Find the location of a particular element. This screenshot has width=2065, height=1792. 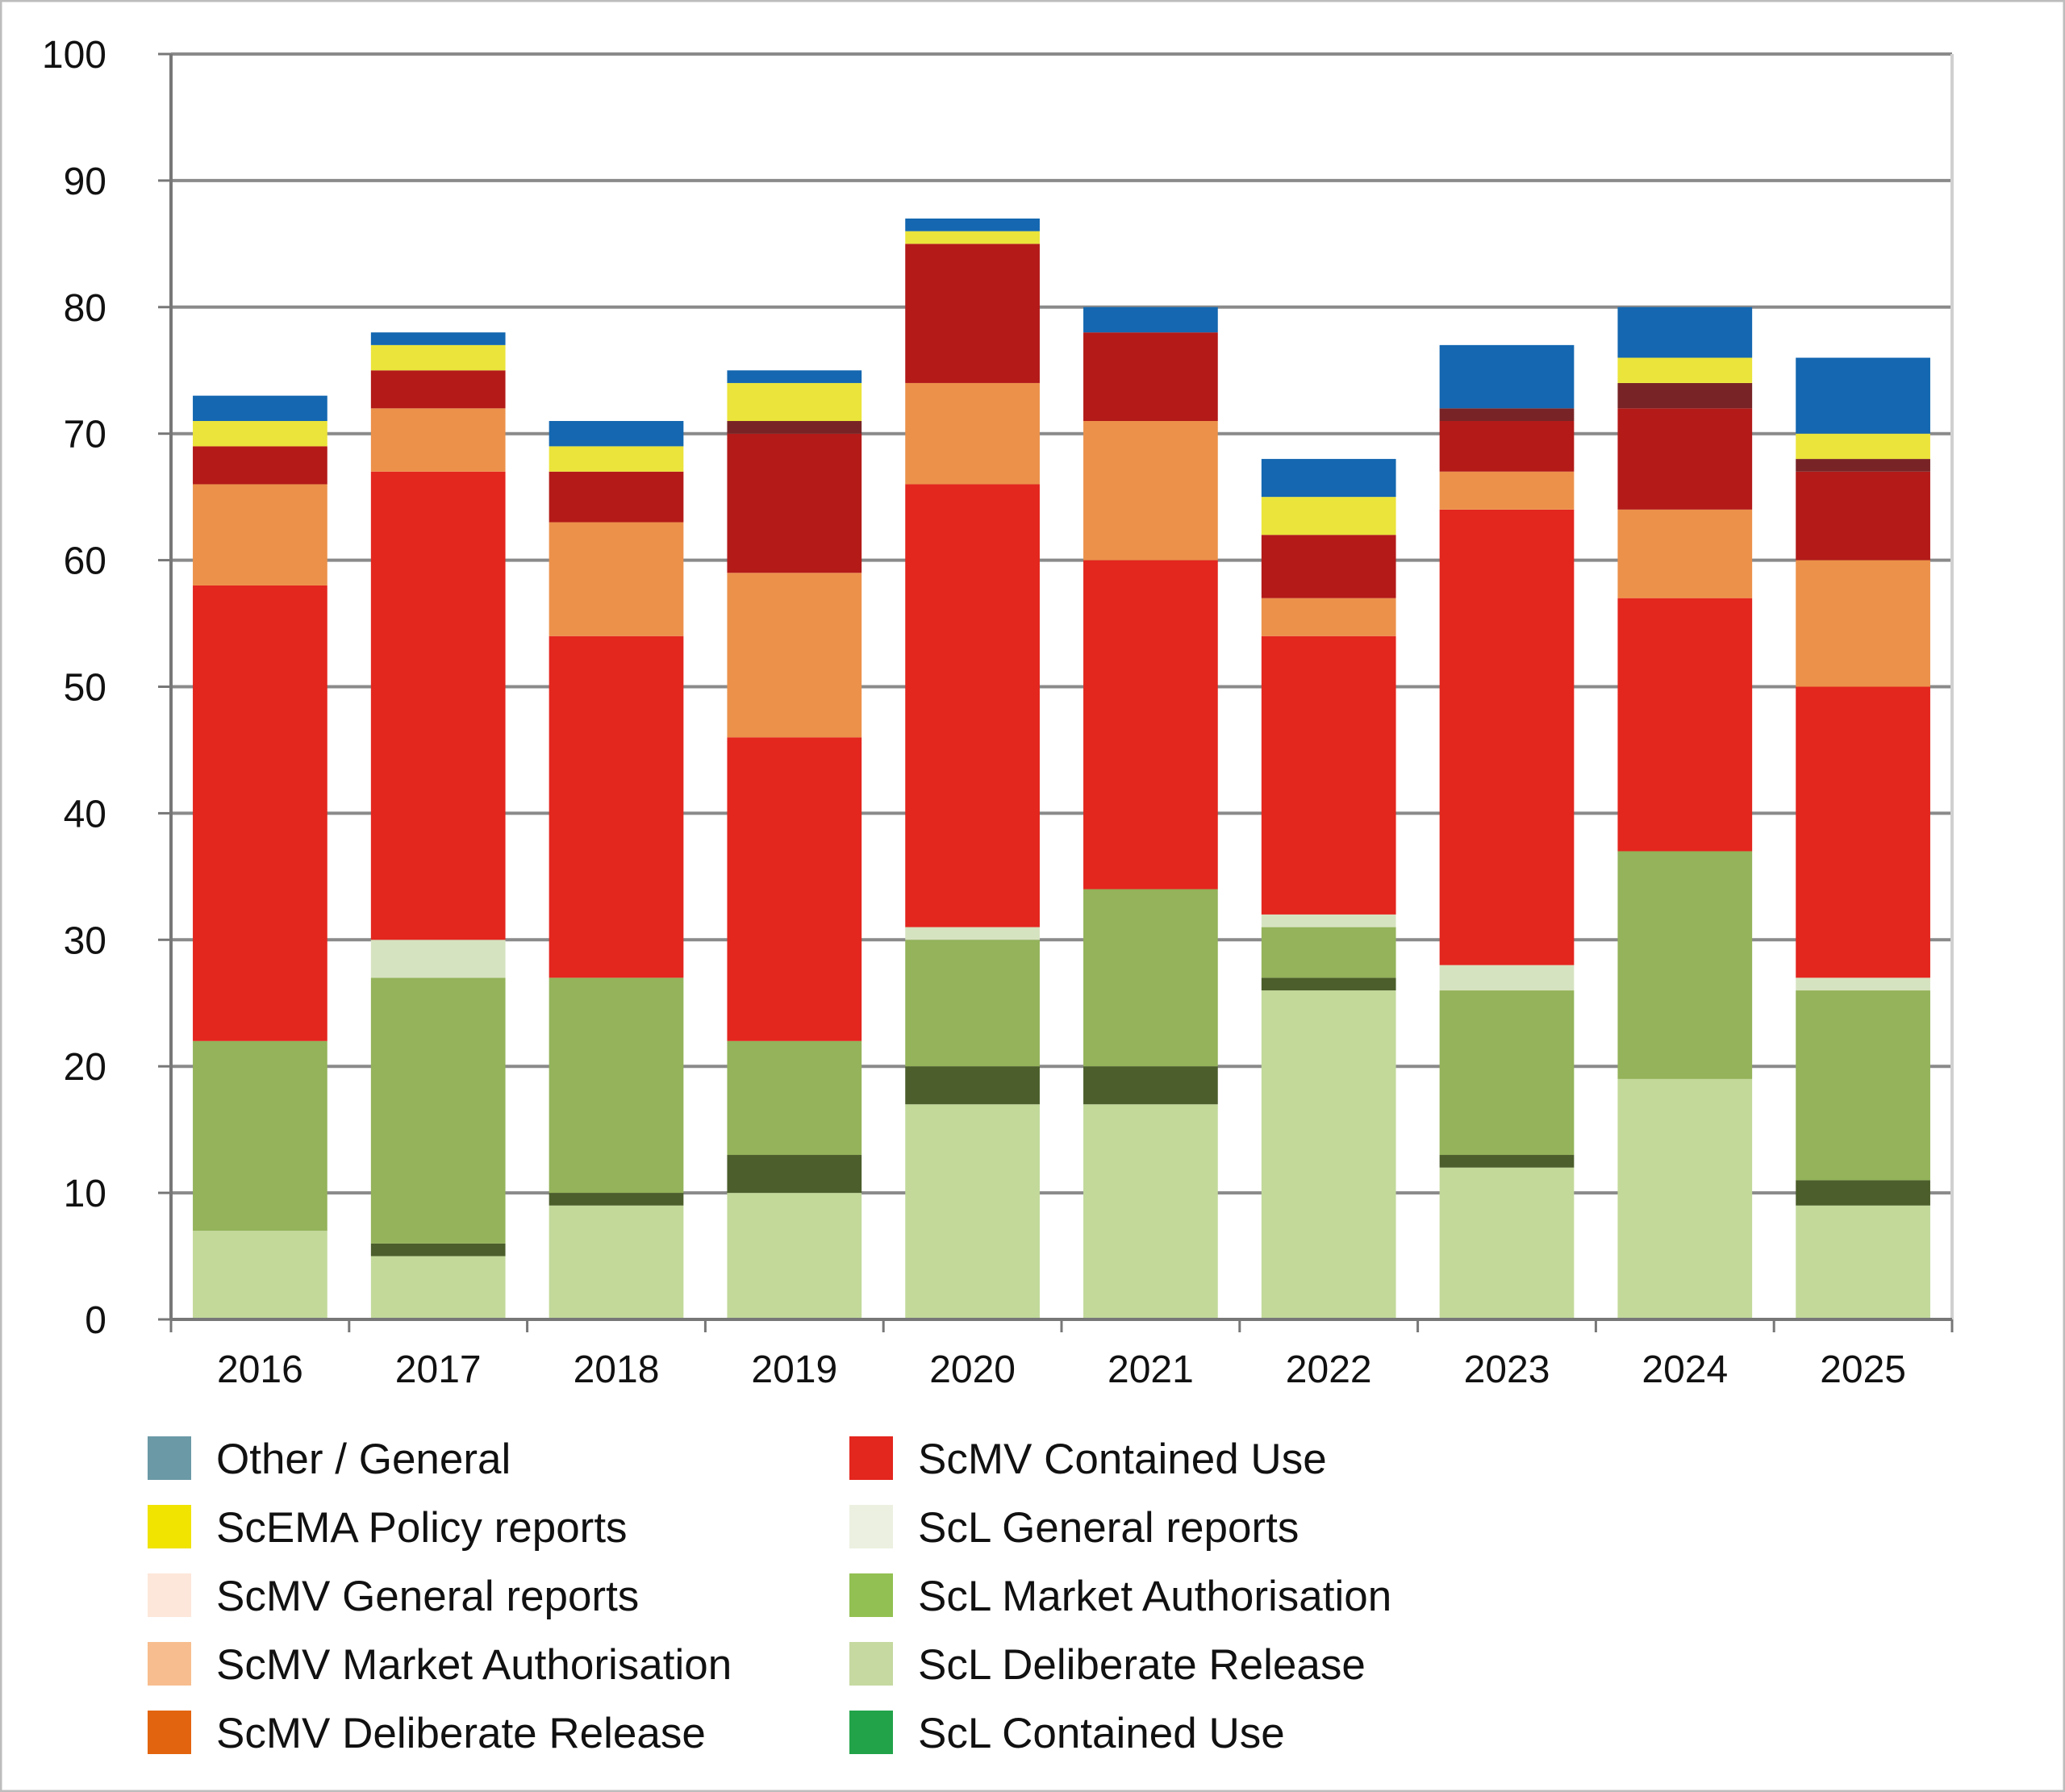

y-tick-label: 0 is located at coordinates (95, 1320).